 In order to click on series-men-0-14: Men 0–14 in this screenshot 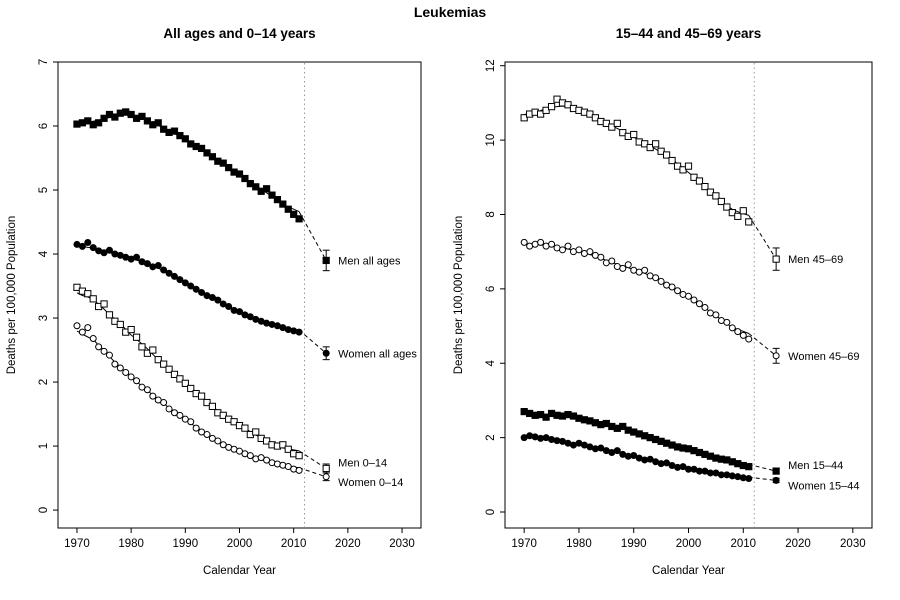, I will do `click(230, 378)`.